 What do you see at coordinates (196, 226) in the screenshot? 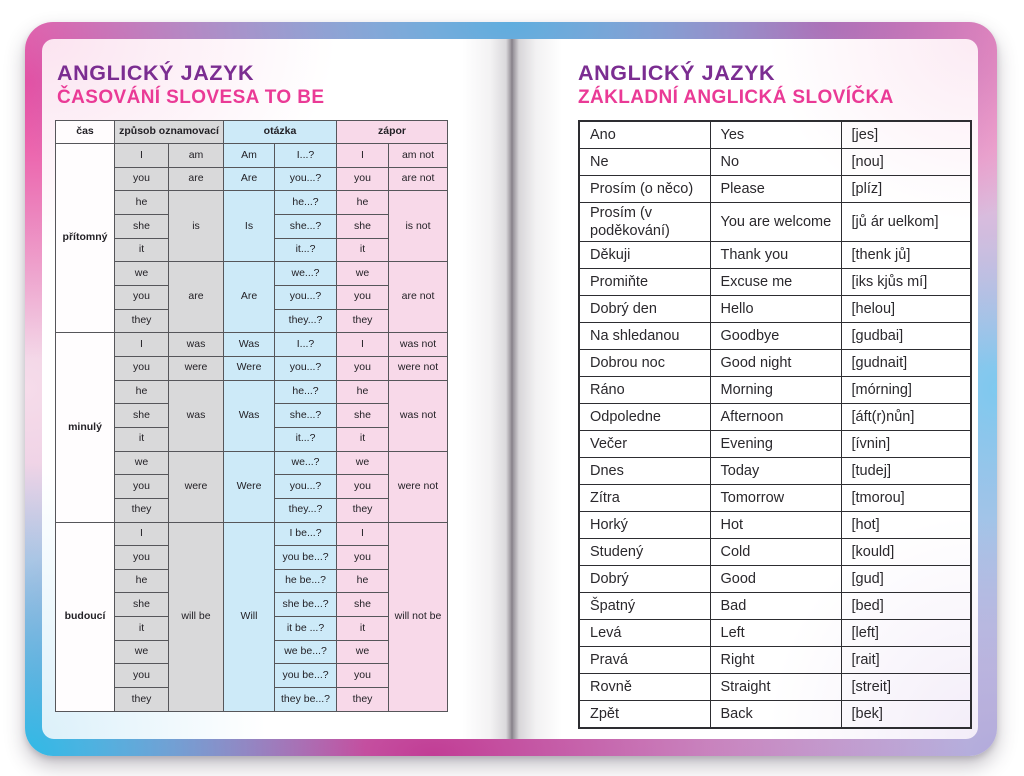
I see `conjugation-cell: is` at bounding box center [196, 226].